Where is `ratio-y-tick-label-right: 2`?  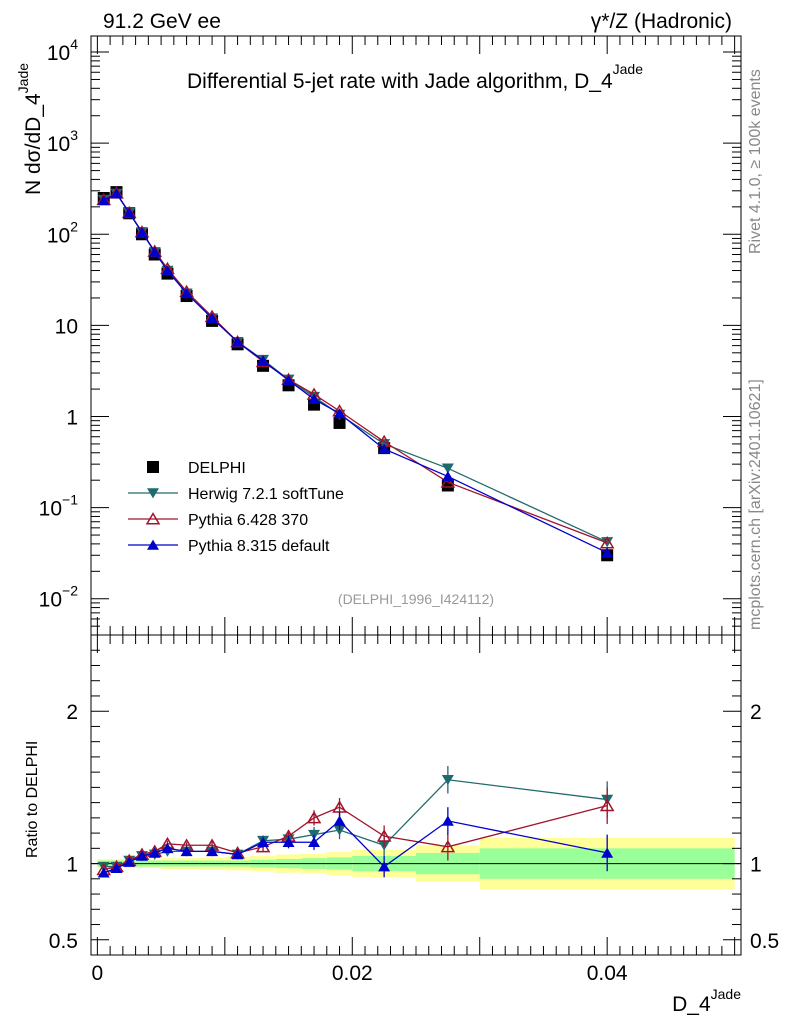
ratio-y-tick-label-right: 2 is located at coordinates (756, 712).